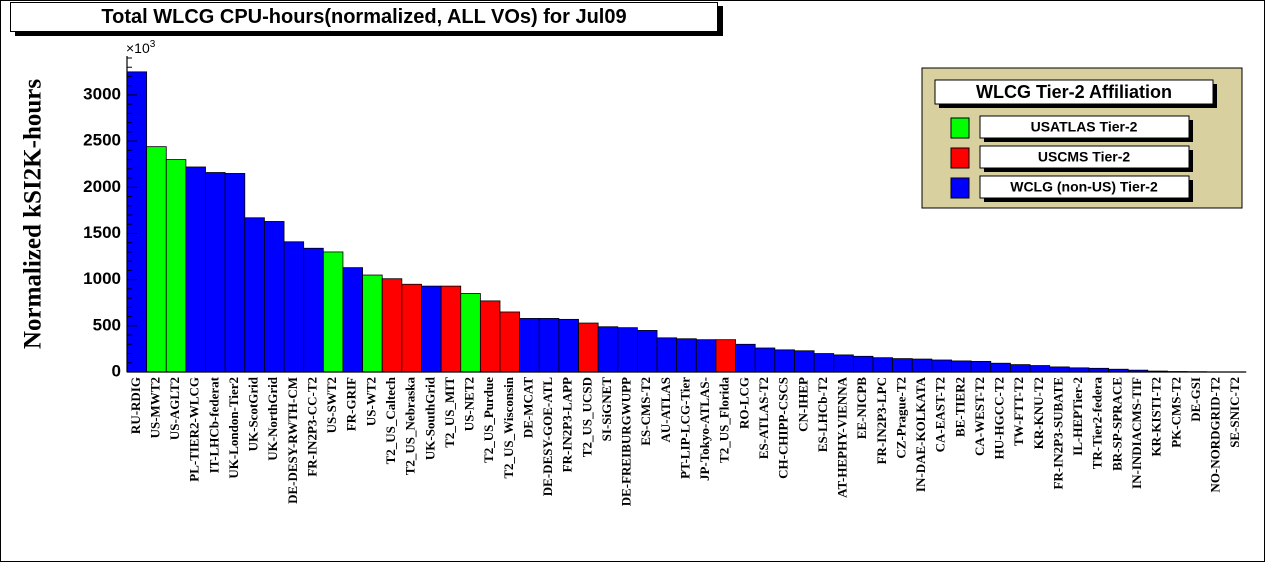 This screenshot has height=563, width=1265. Describe the element at coordinates (527, 407) in the screenshot. I see `x-tick-label: DE-MCAT` at that location.